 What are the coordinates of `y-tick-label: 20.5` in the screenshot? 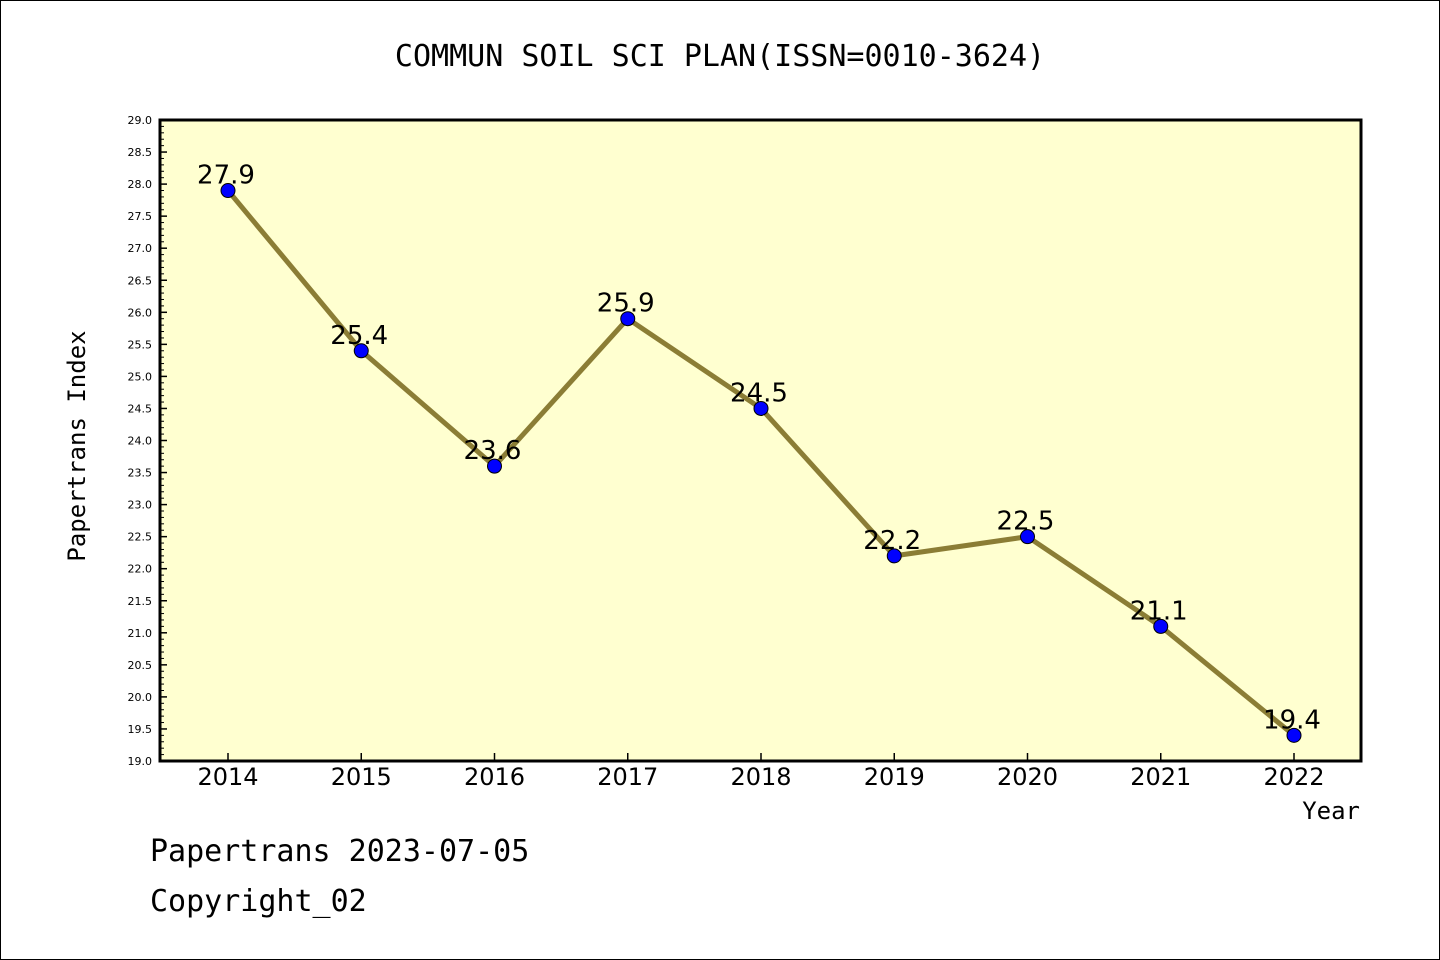 It's located at (140, 665).